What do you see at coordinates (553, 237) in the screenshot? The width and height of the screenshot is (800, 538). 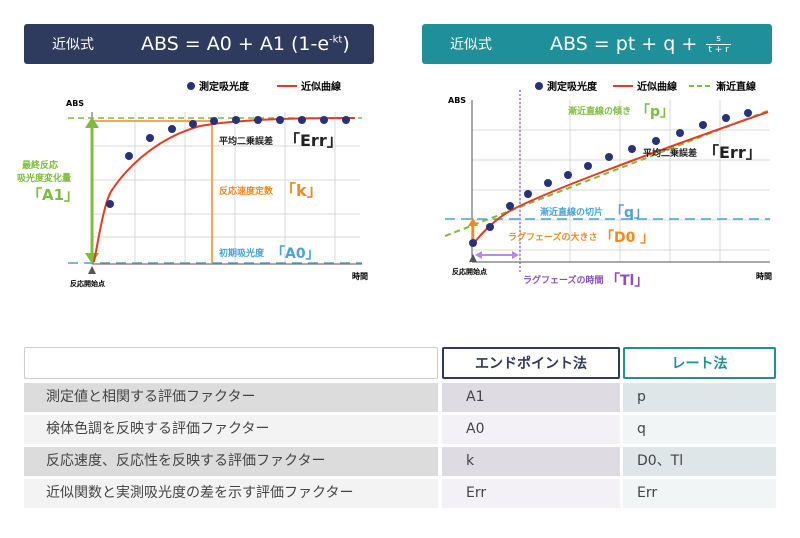 I see `right-d0-text: ラグフェーズの大きさ` at bounding box center [553, 237].